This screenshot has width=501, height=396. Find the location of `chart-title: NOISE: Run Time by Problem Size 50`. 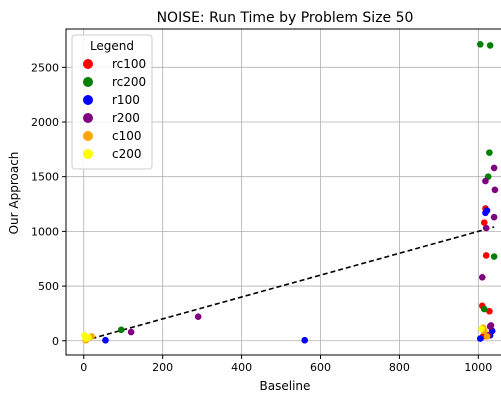

chart-title: NOISE: Run Time by Problem Size 50 is located at coordinates (285, 18).